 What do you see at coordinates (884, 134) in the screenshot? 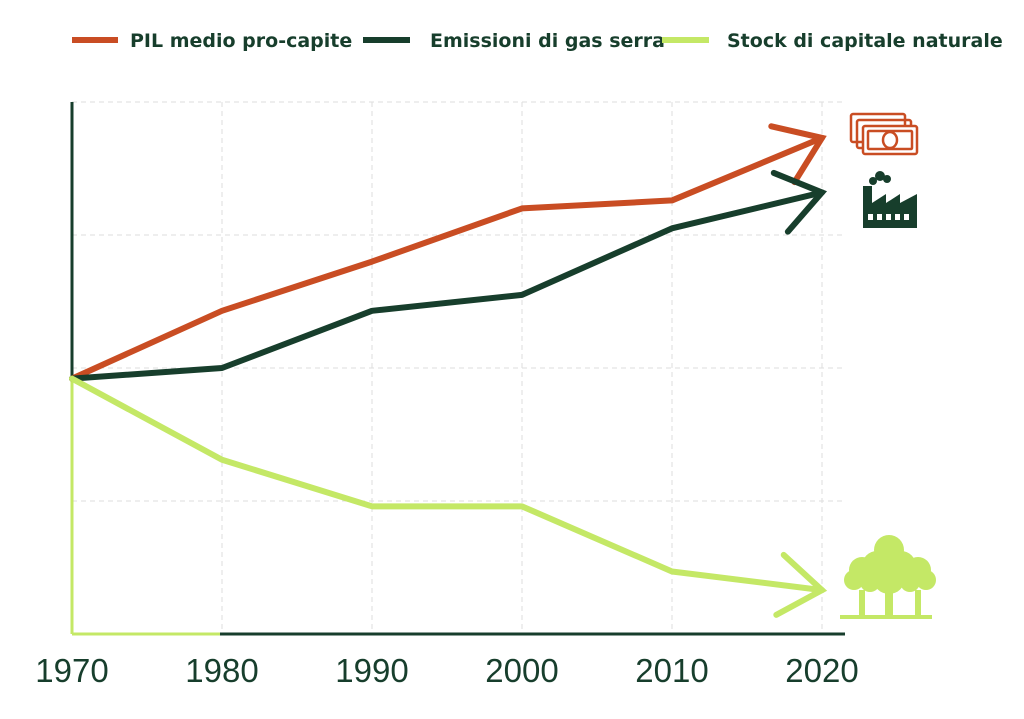
I see `money-bills-icon` at bounding box center [884, 134].